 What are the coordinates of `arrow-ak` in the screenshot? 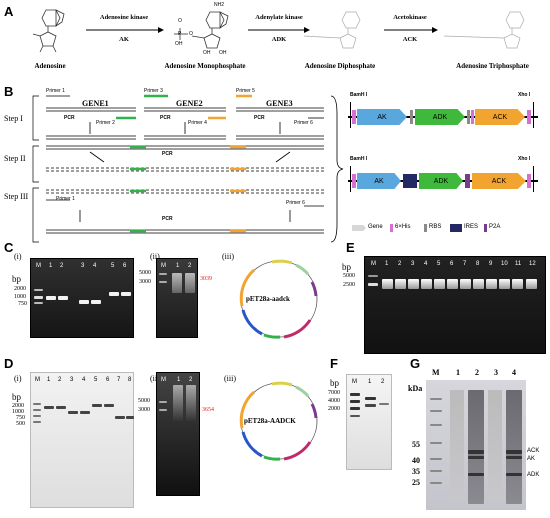 It's located at (125, 30).